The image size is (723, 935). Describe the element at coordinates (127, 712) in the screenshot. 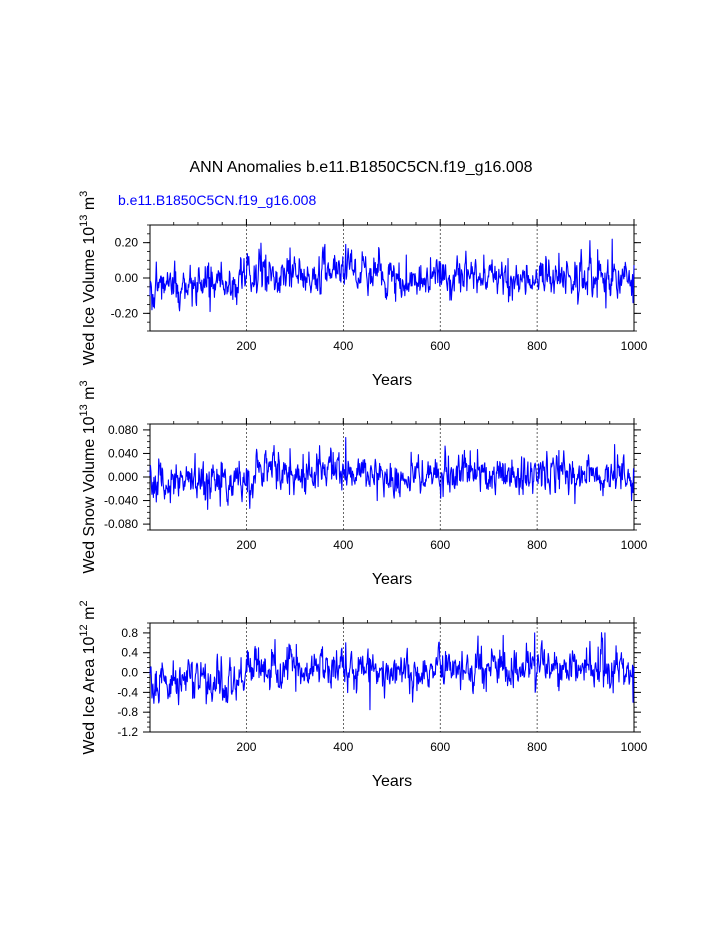

I see `y-tick-label: -0.8` at that location.